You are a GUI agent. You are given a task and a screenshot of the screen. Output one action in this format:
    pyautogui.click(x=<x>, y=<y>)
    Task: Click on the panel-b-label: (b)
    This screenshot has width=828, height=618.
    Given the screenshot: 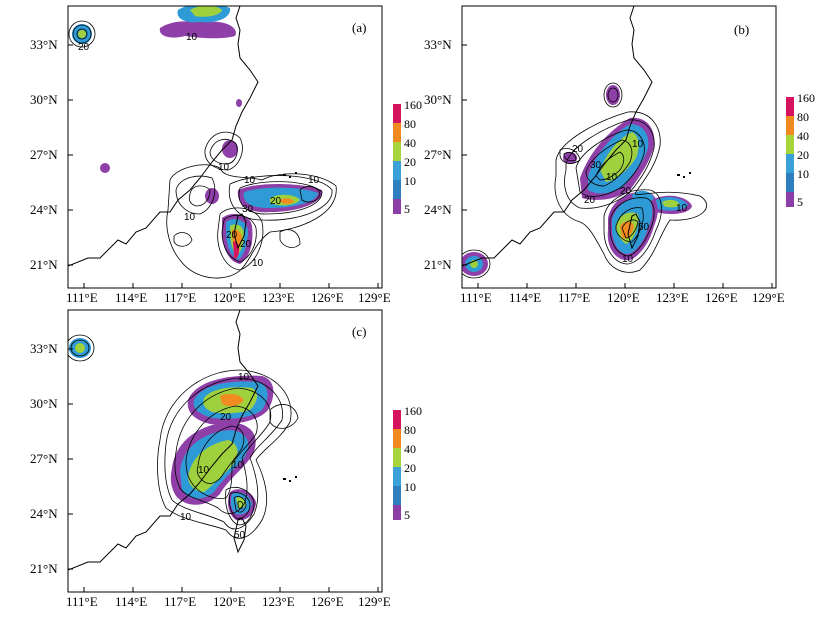 What is the action you would take?
    pyautogui.click(x=741, y=29)
    